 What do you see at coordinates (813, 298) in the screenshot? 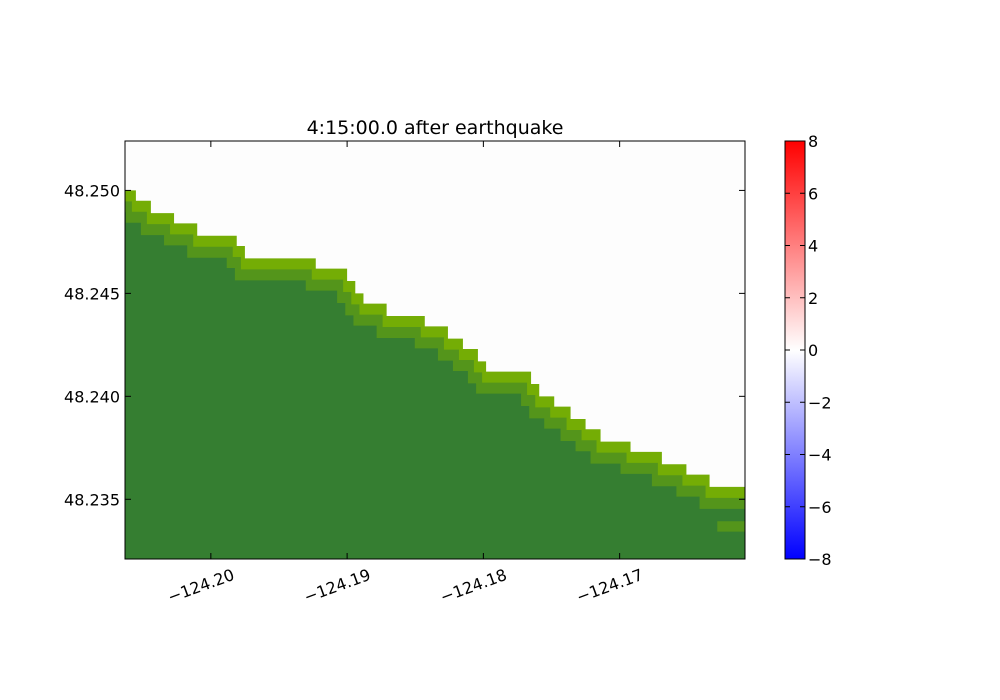
I see `colorbar-tick-label: 2` at bounding box center [813, 298].